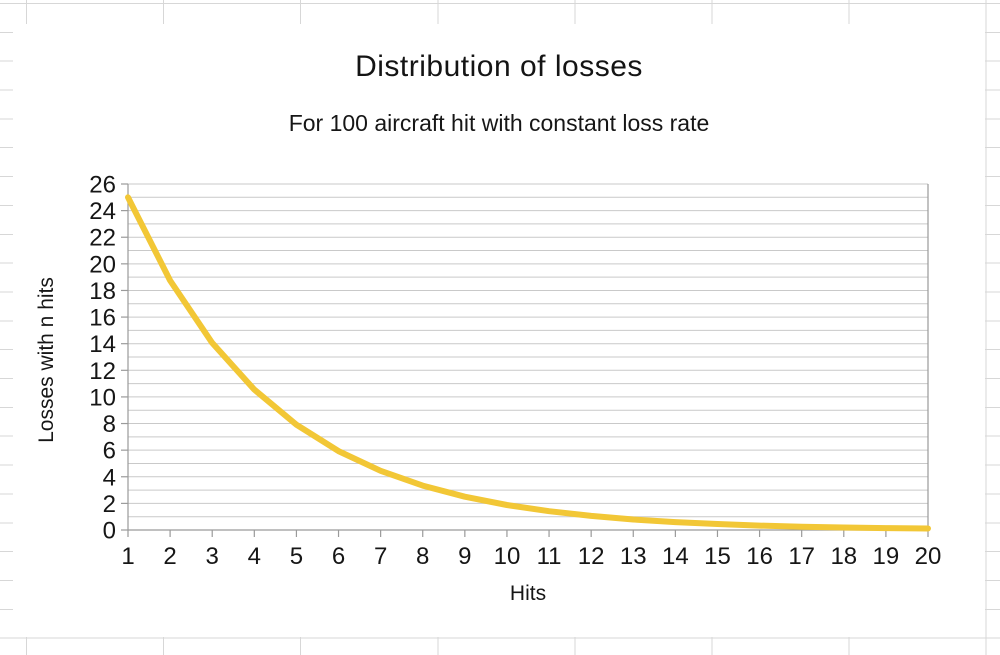 Image resolution: width=1000 pixels, height=655 pixels. What do you see at coordinates (212, 556) in the screenshot?
I see `x-tick-label: 3` at bounding box center [212, 556].